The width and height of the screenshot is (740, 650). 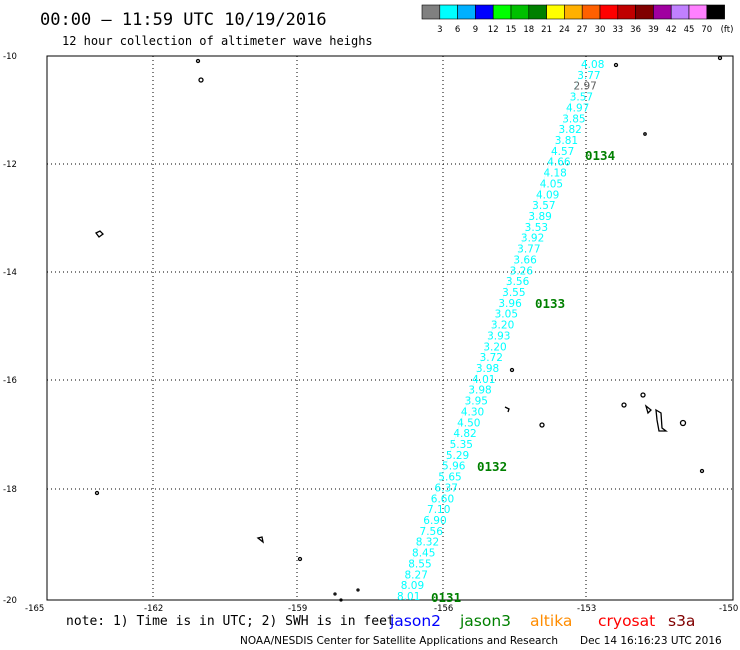 I want to click on swh-value-label: 4.57, so click(x=562, y=152).